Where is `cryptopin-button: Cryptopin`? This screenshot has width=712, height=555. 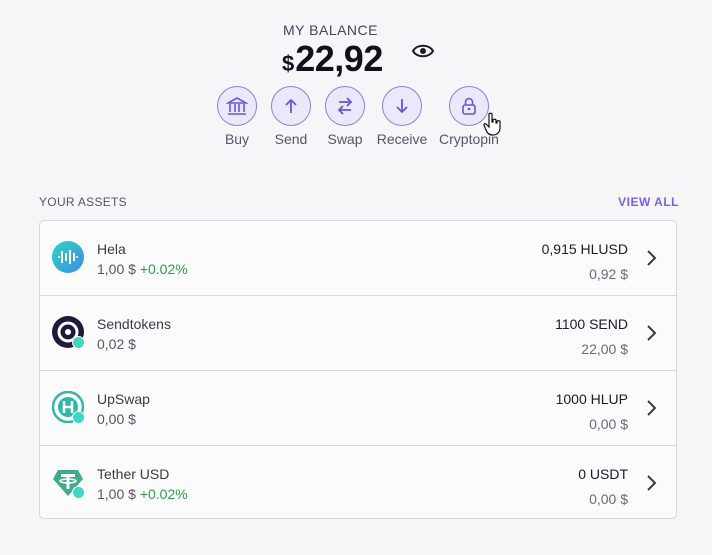
cryptopin-button: Cryptopin is located at coordinates (469, 116).